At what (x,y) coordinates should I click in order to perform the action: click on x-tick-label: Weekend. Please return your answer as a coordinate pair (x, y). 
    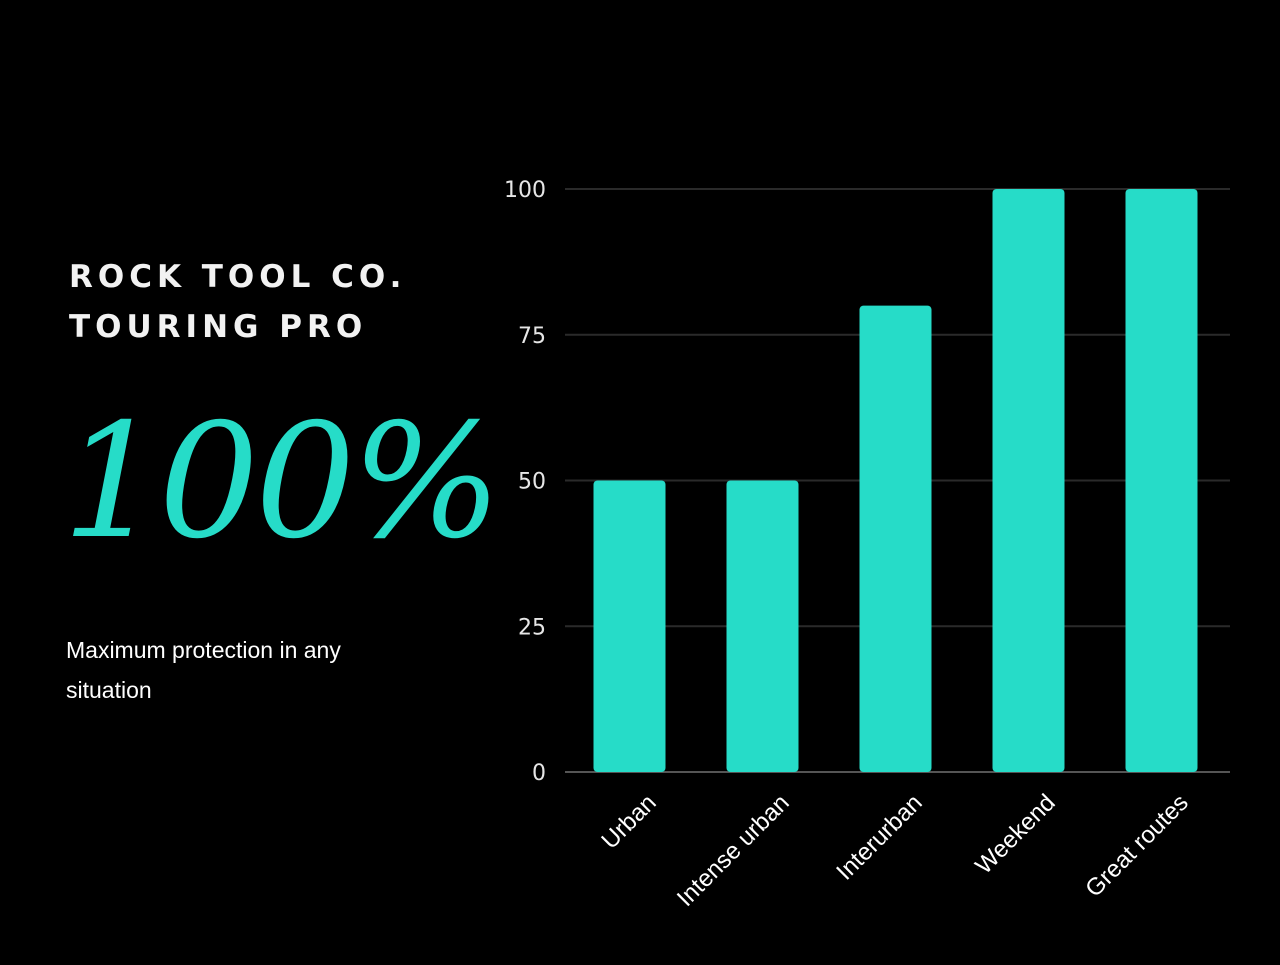
    Looking at the image, I should click on (1015, 834).